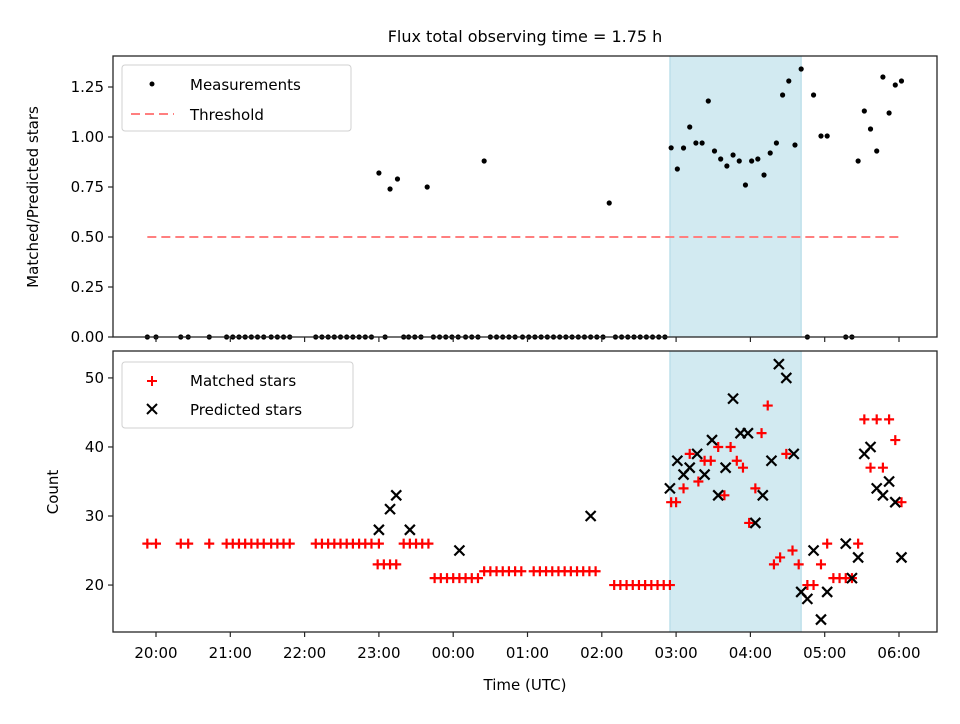 The height and width of the screenshot is (724, 960). I want to click on y-tick-label: 1.00, so click(87, 137).